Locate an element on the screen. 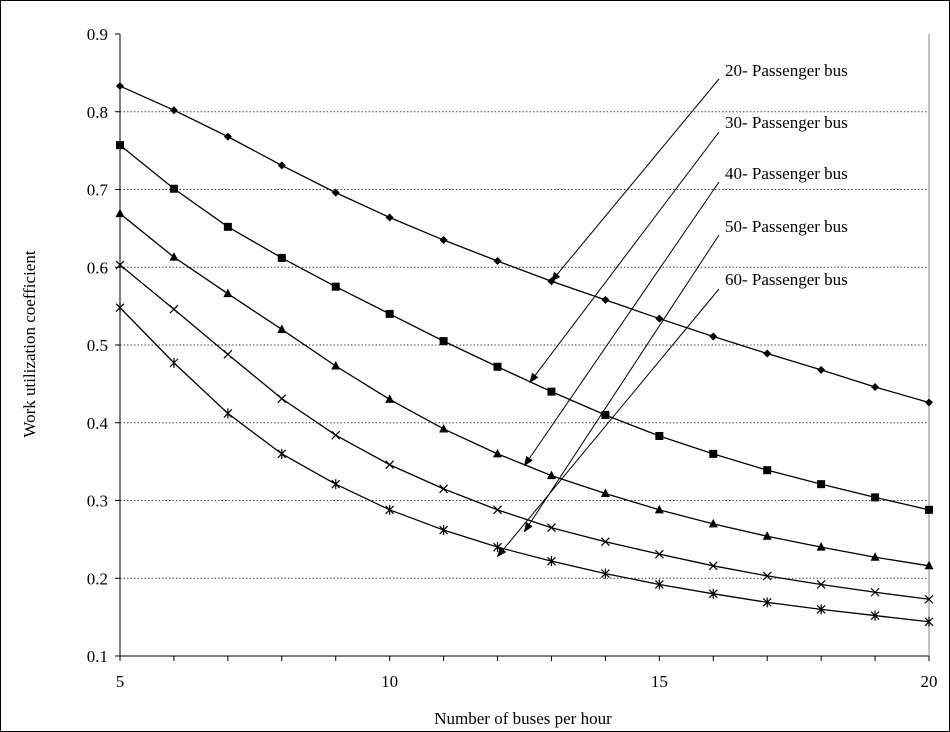 This screenshot has height=732, width=950. y-tick-label: 0.6 is located at coordinates (97, 267).